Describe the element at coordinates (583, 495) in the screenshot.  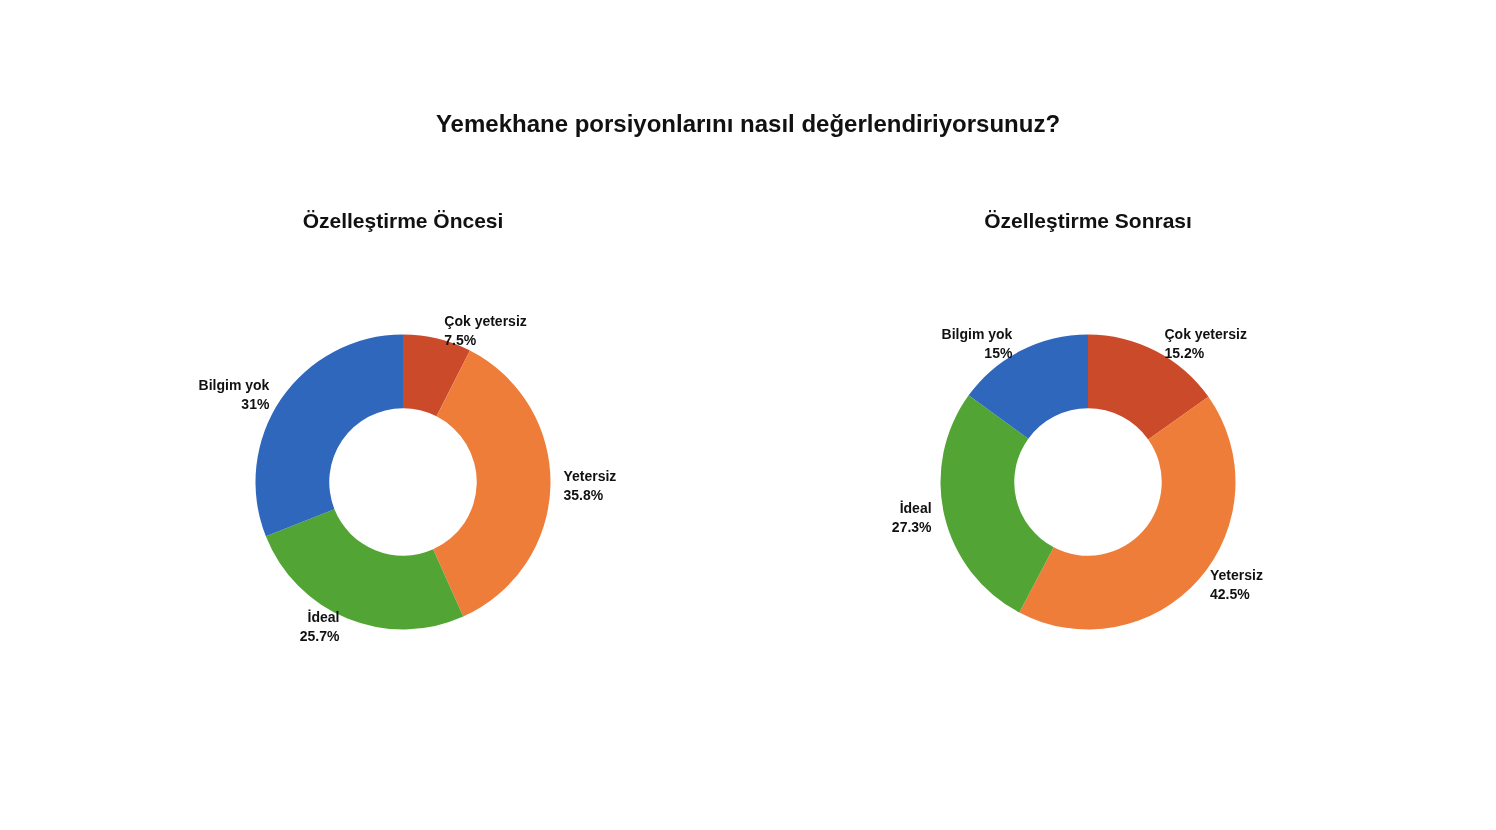
I see `data-label: 35.8%` at that location.